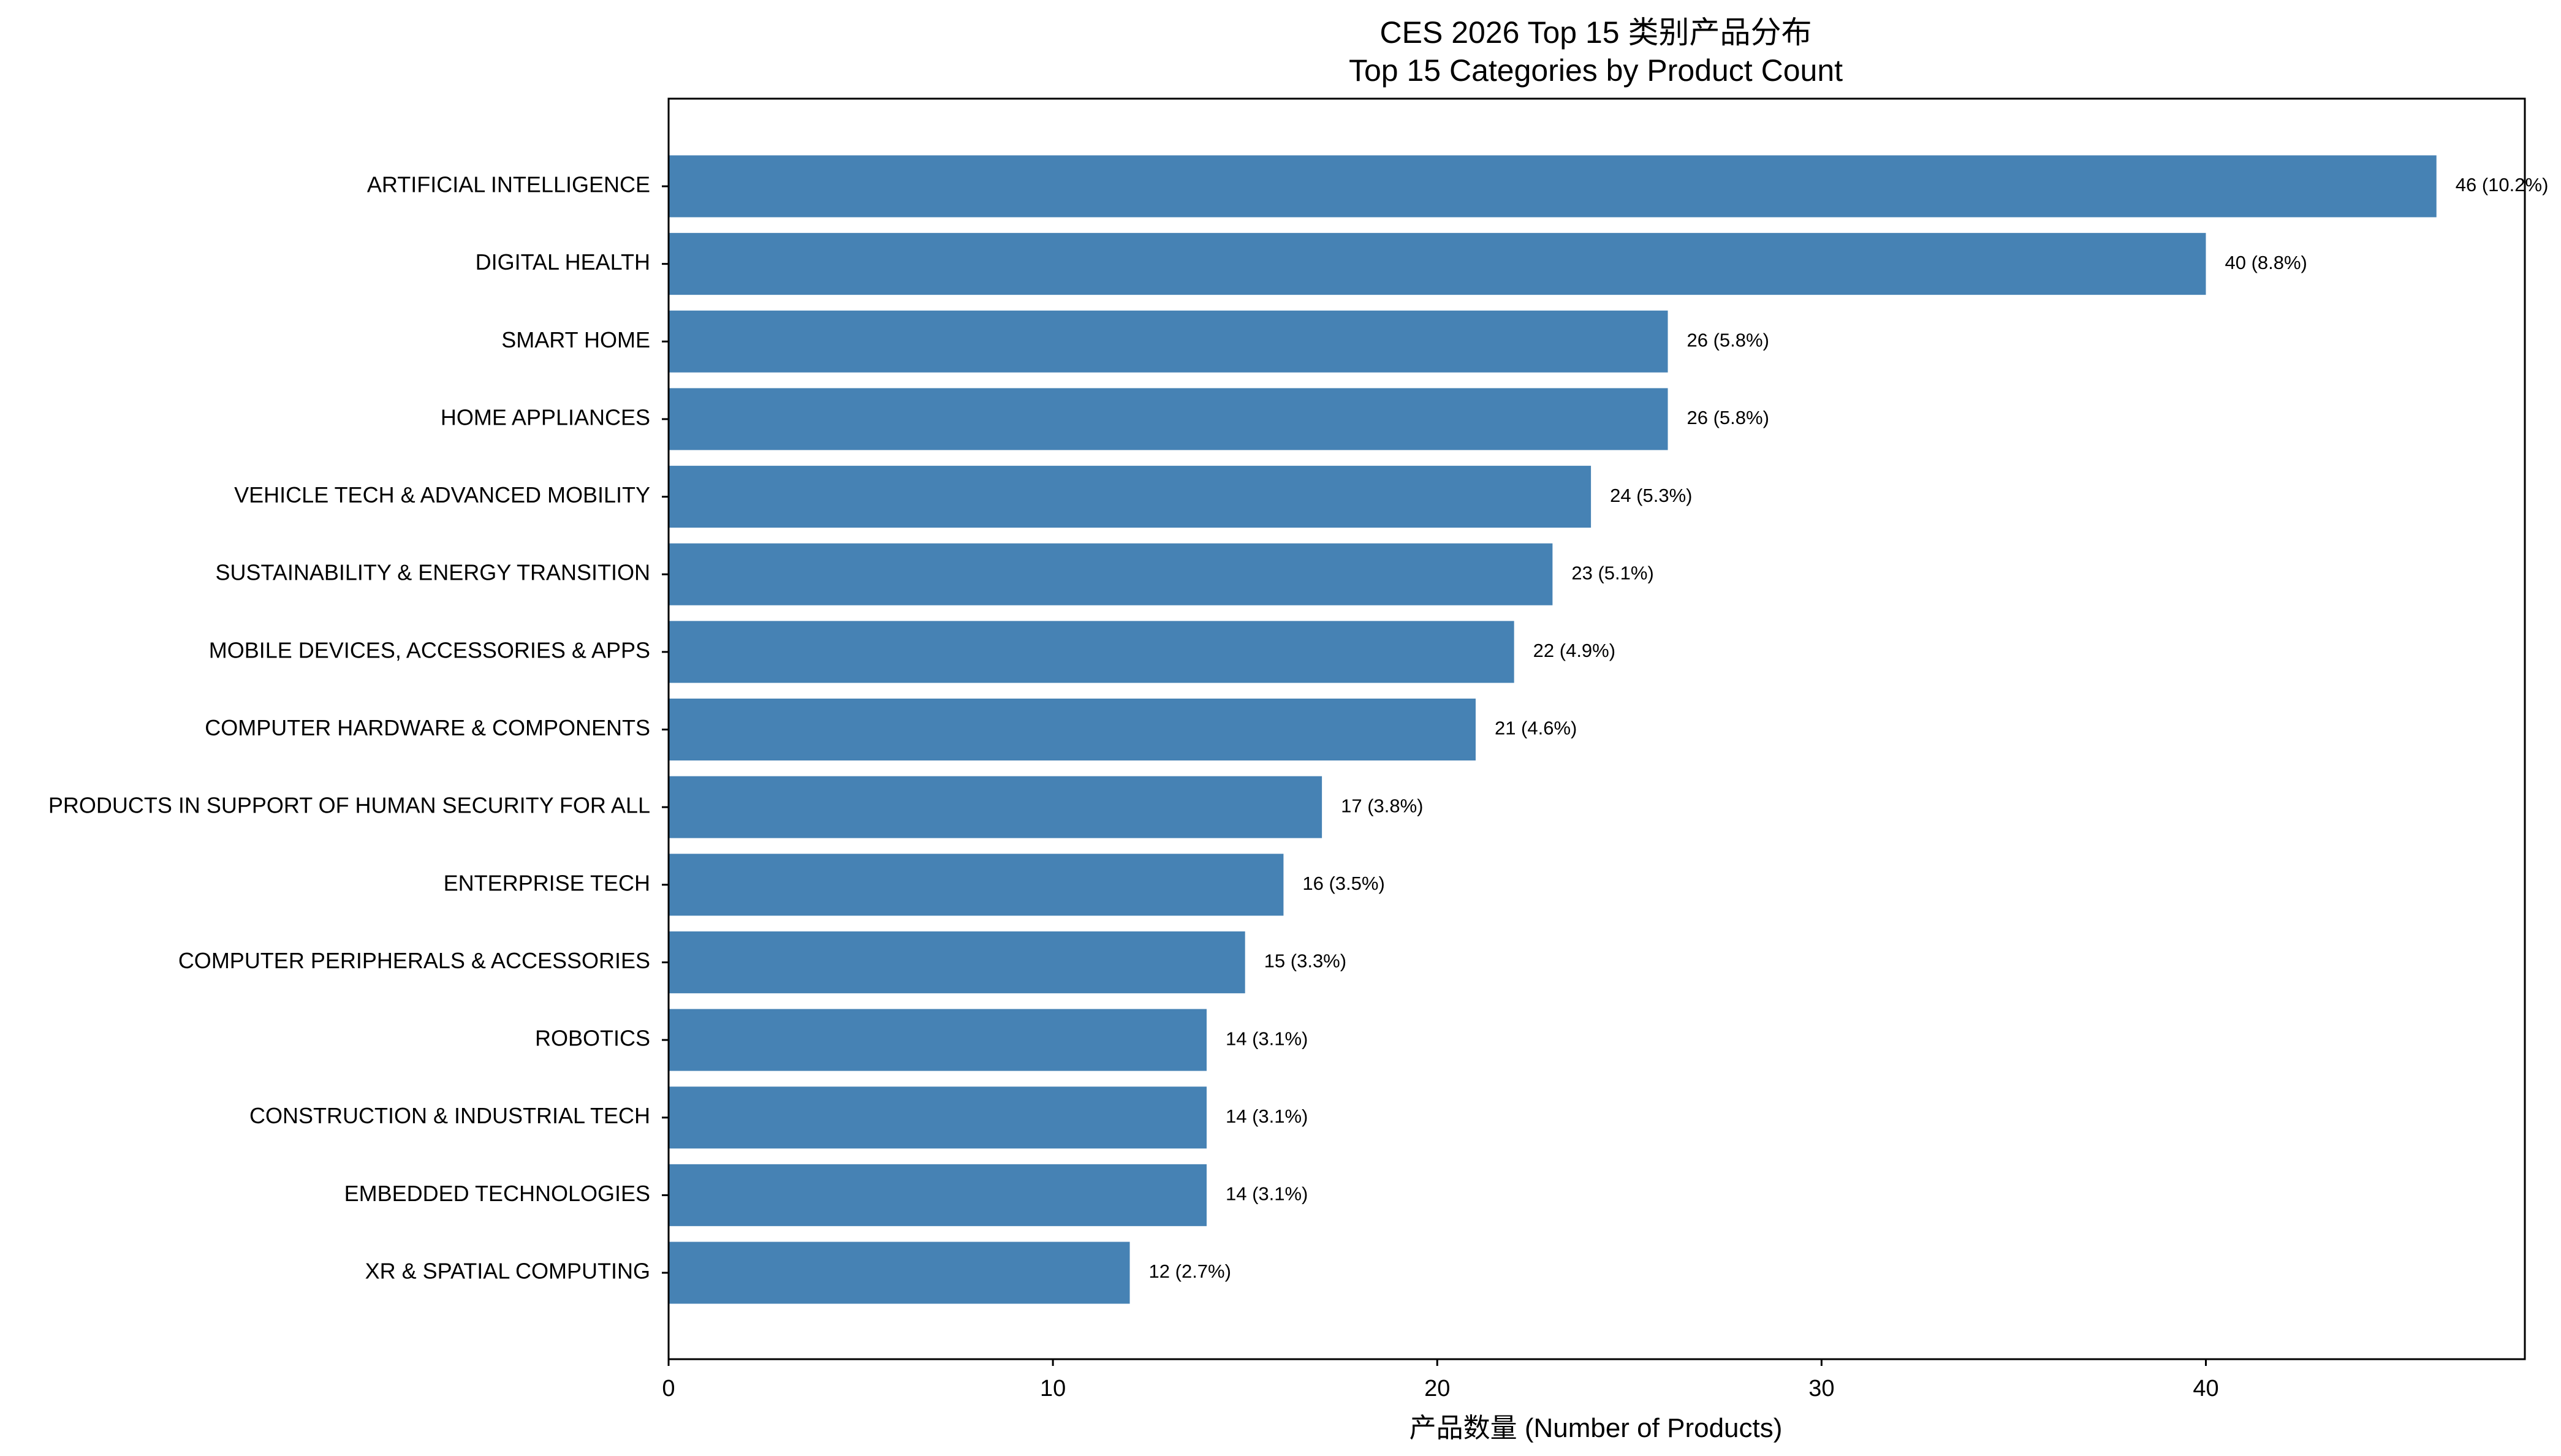 The height and width of the screenshot is (1456, 2561). What do you see at coordinates (1574, 650) in the screenshot?
I see `bar-data-label: 22 (4.9%)` at bounding box center [1574, 650].